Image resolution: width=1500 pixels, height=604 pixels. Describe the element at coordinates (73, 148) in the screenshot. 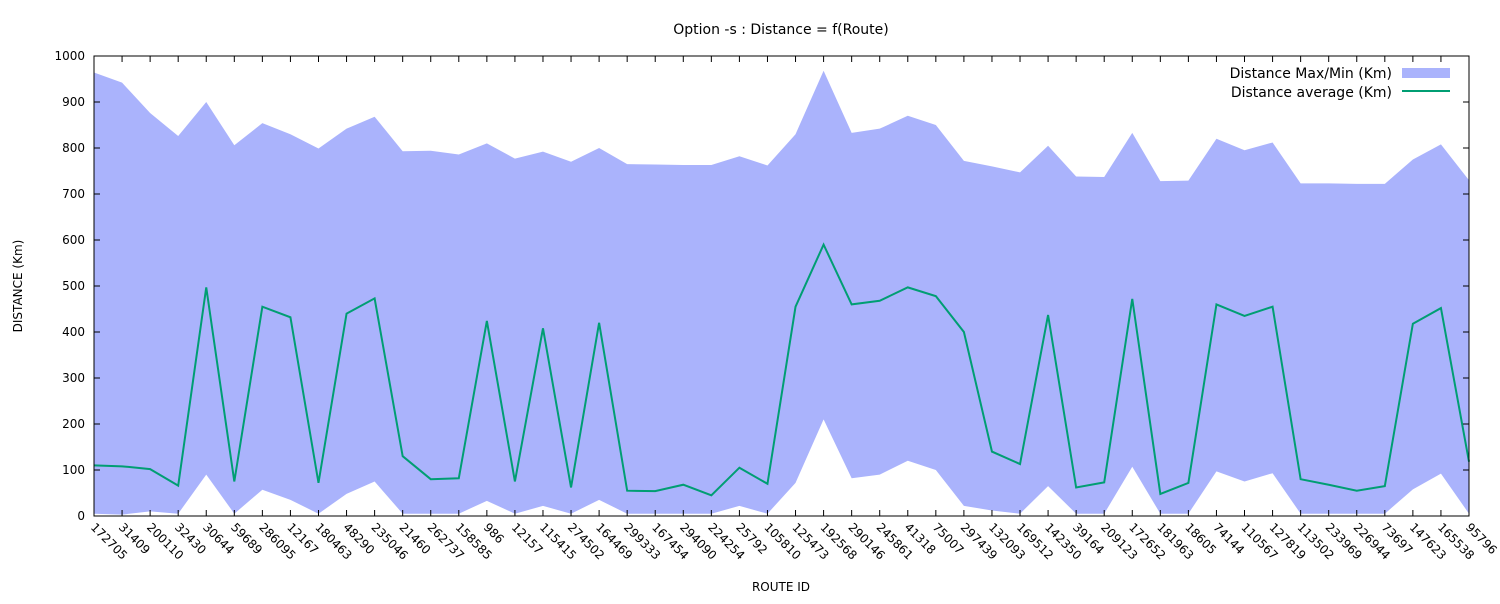

I see `y-tick-label: 800` at that location.